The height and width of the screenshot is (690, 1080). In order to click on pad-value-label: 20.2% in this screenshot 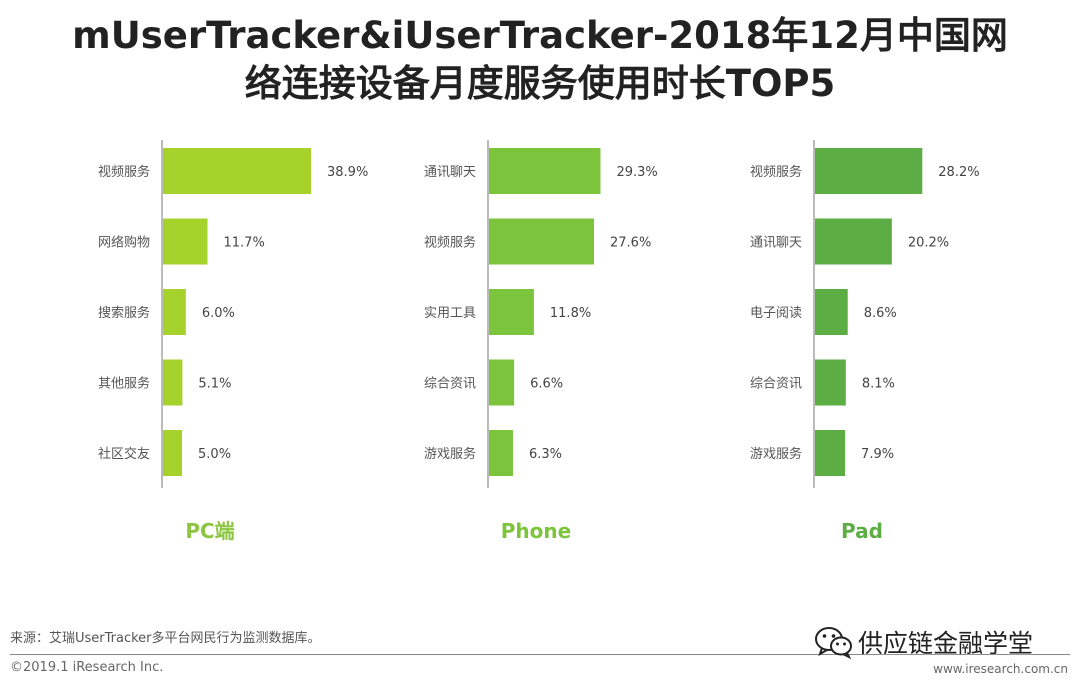, I will do `click(928, 243)`.